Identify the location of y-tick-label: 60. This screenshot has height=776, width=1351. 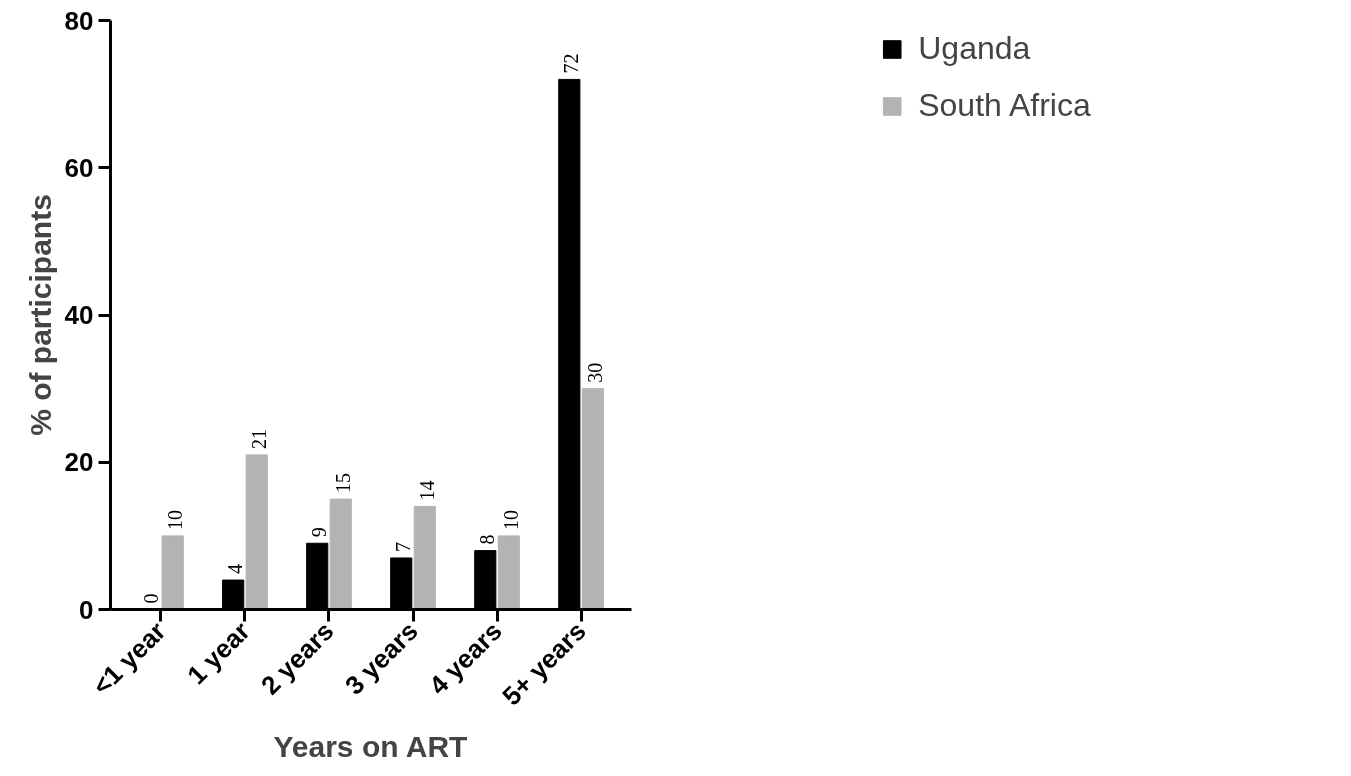
(79, 167).